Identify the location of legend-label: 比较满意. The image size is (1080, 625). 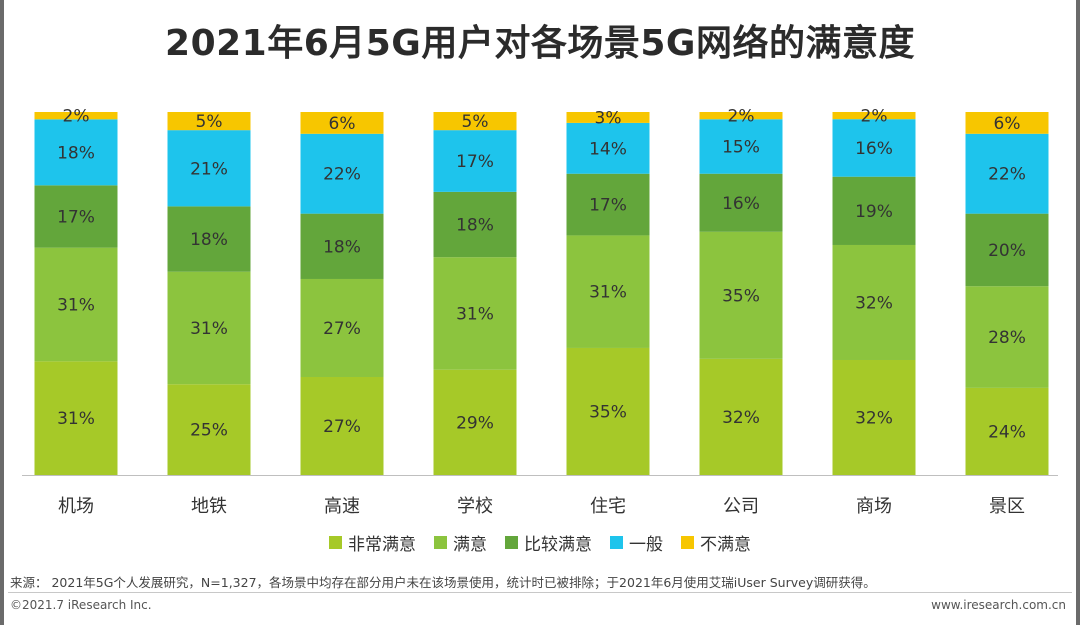
(558, 545).